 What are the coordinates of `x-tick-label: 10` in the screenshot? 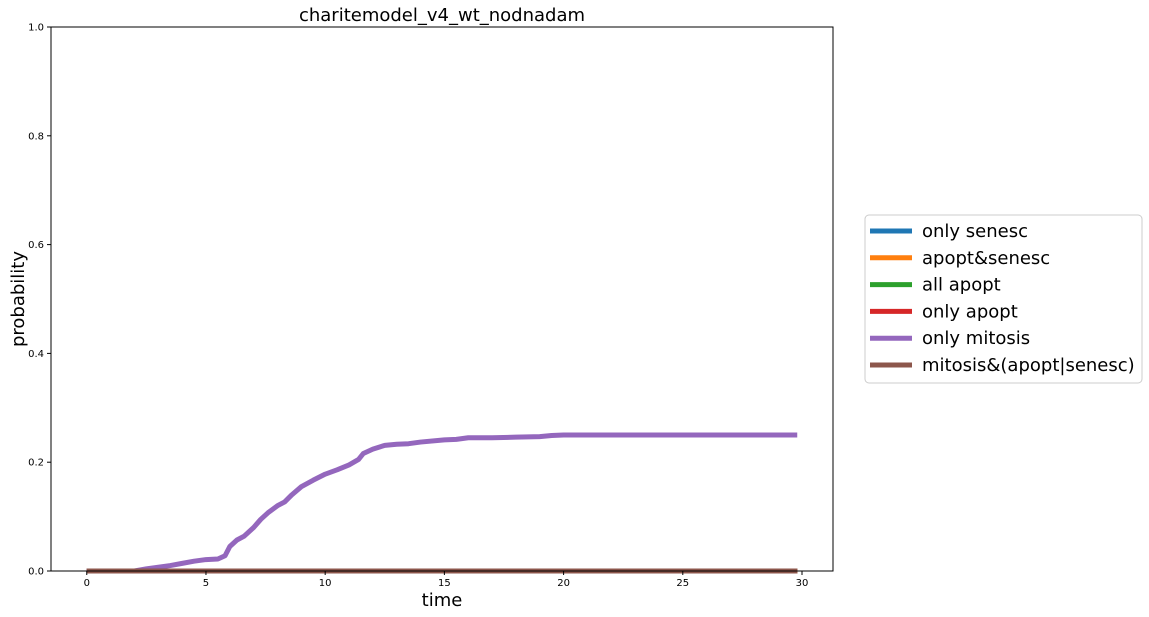 It's located at (325, 583).